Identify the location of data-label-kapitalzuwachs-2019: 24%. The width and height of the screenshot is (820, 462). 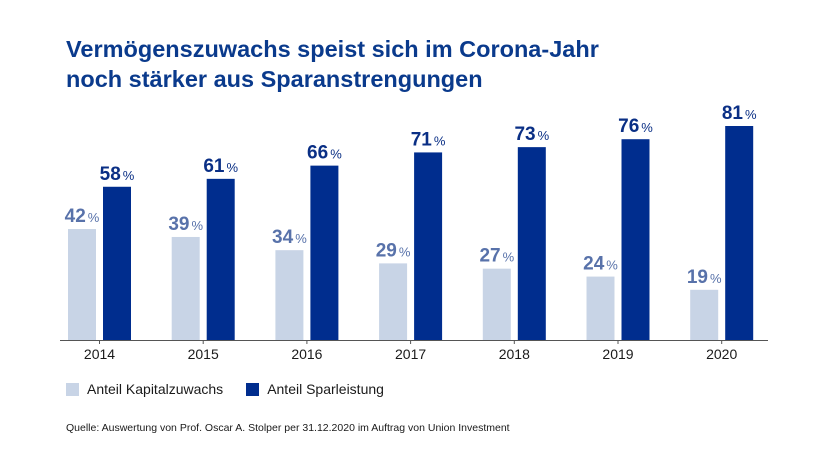
(600, 264).